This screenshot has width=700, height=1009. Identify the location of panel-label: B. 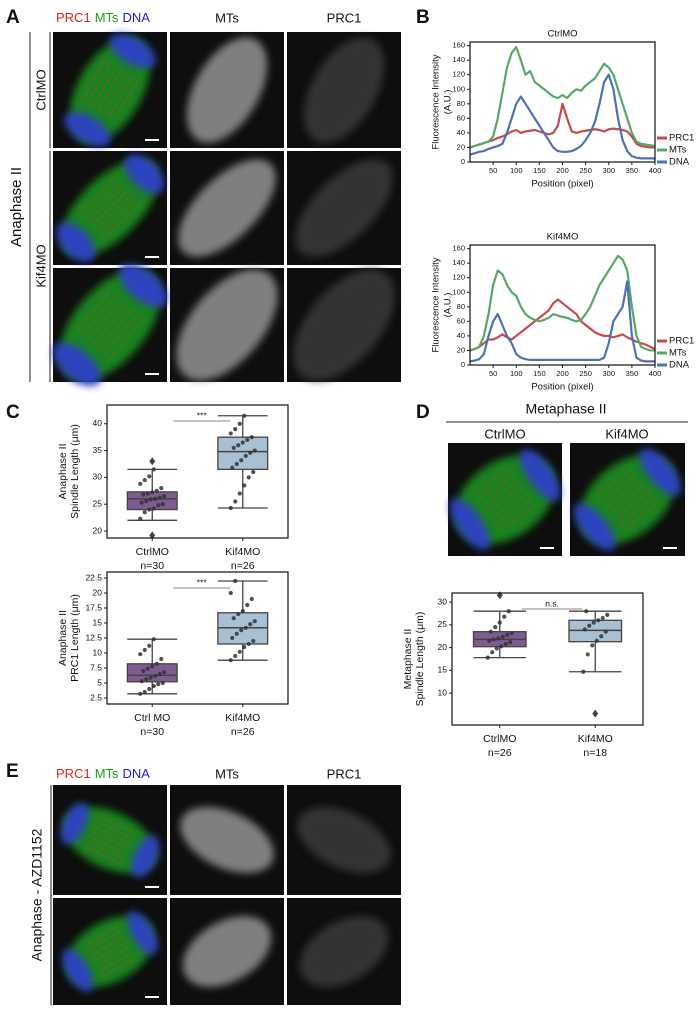
(423, 17).